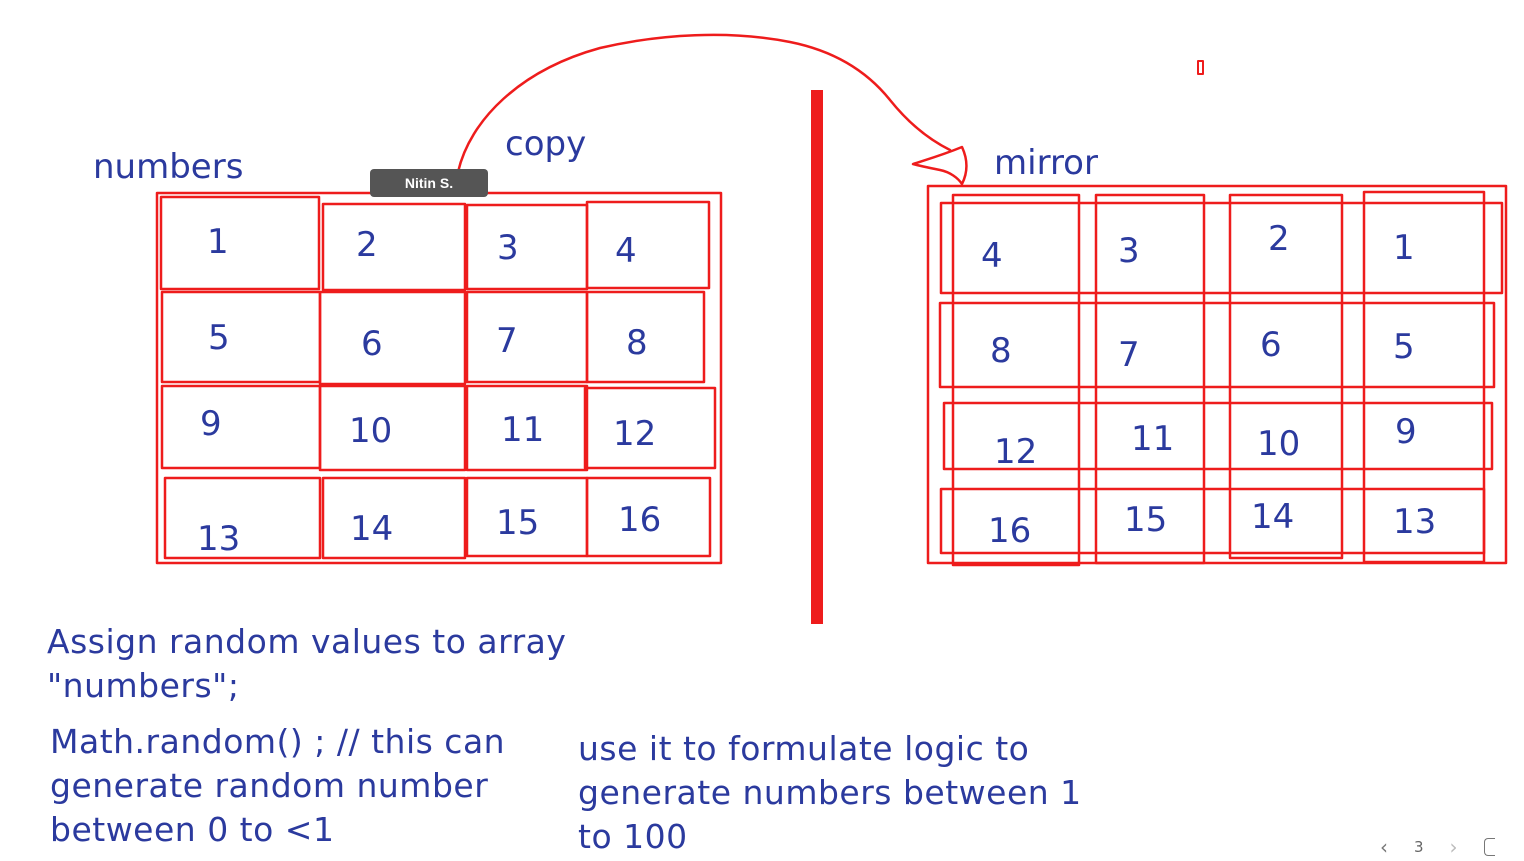 Image resolution: width=1524 pixels, height=861 pixels. What do you see at coordinates (218, 242) in the screenshot?
I see `numbers-cell: 1` at bounding box center [218, 242].